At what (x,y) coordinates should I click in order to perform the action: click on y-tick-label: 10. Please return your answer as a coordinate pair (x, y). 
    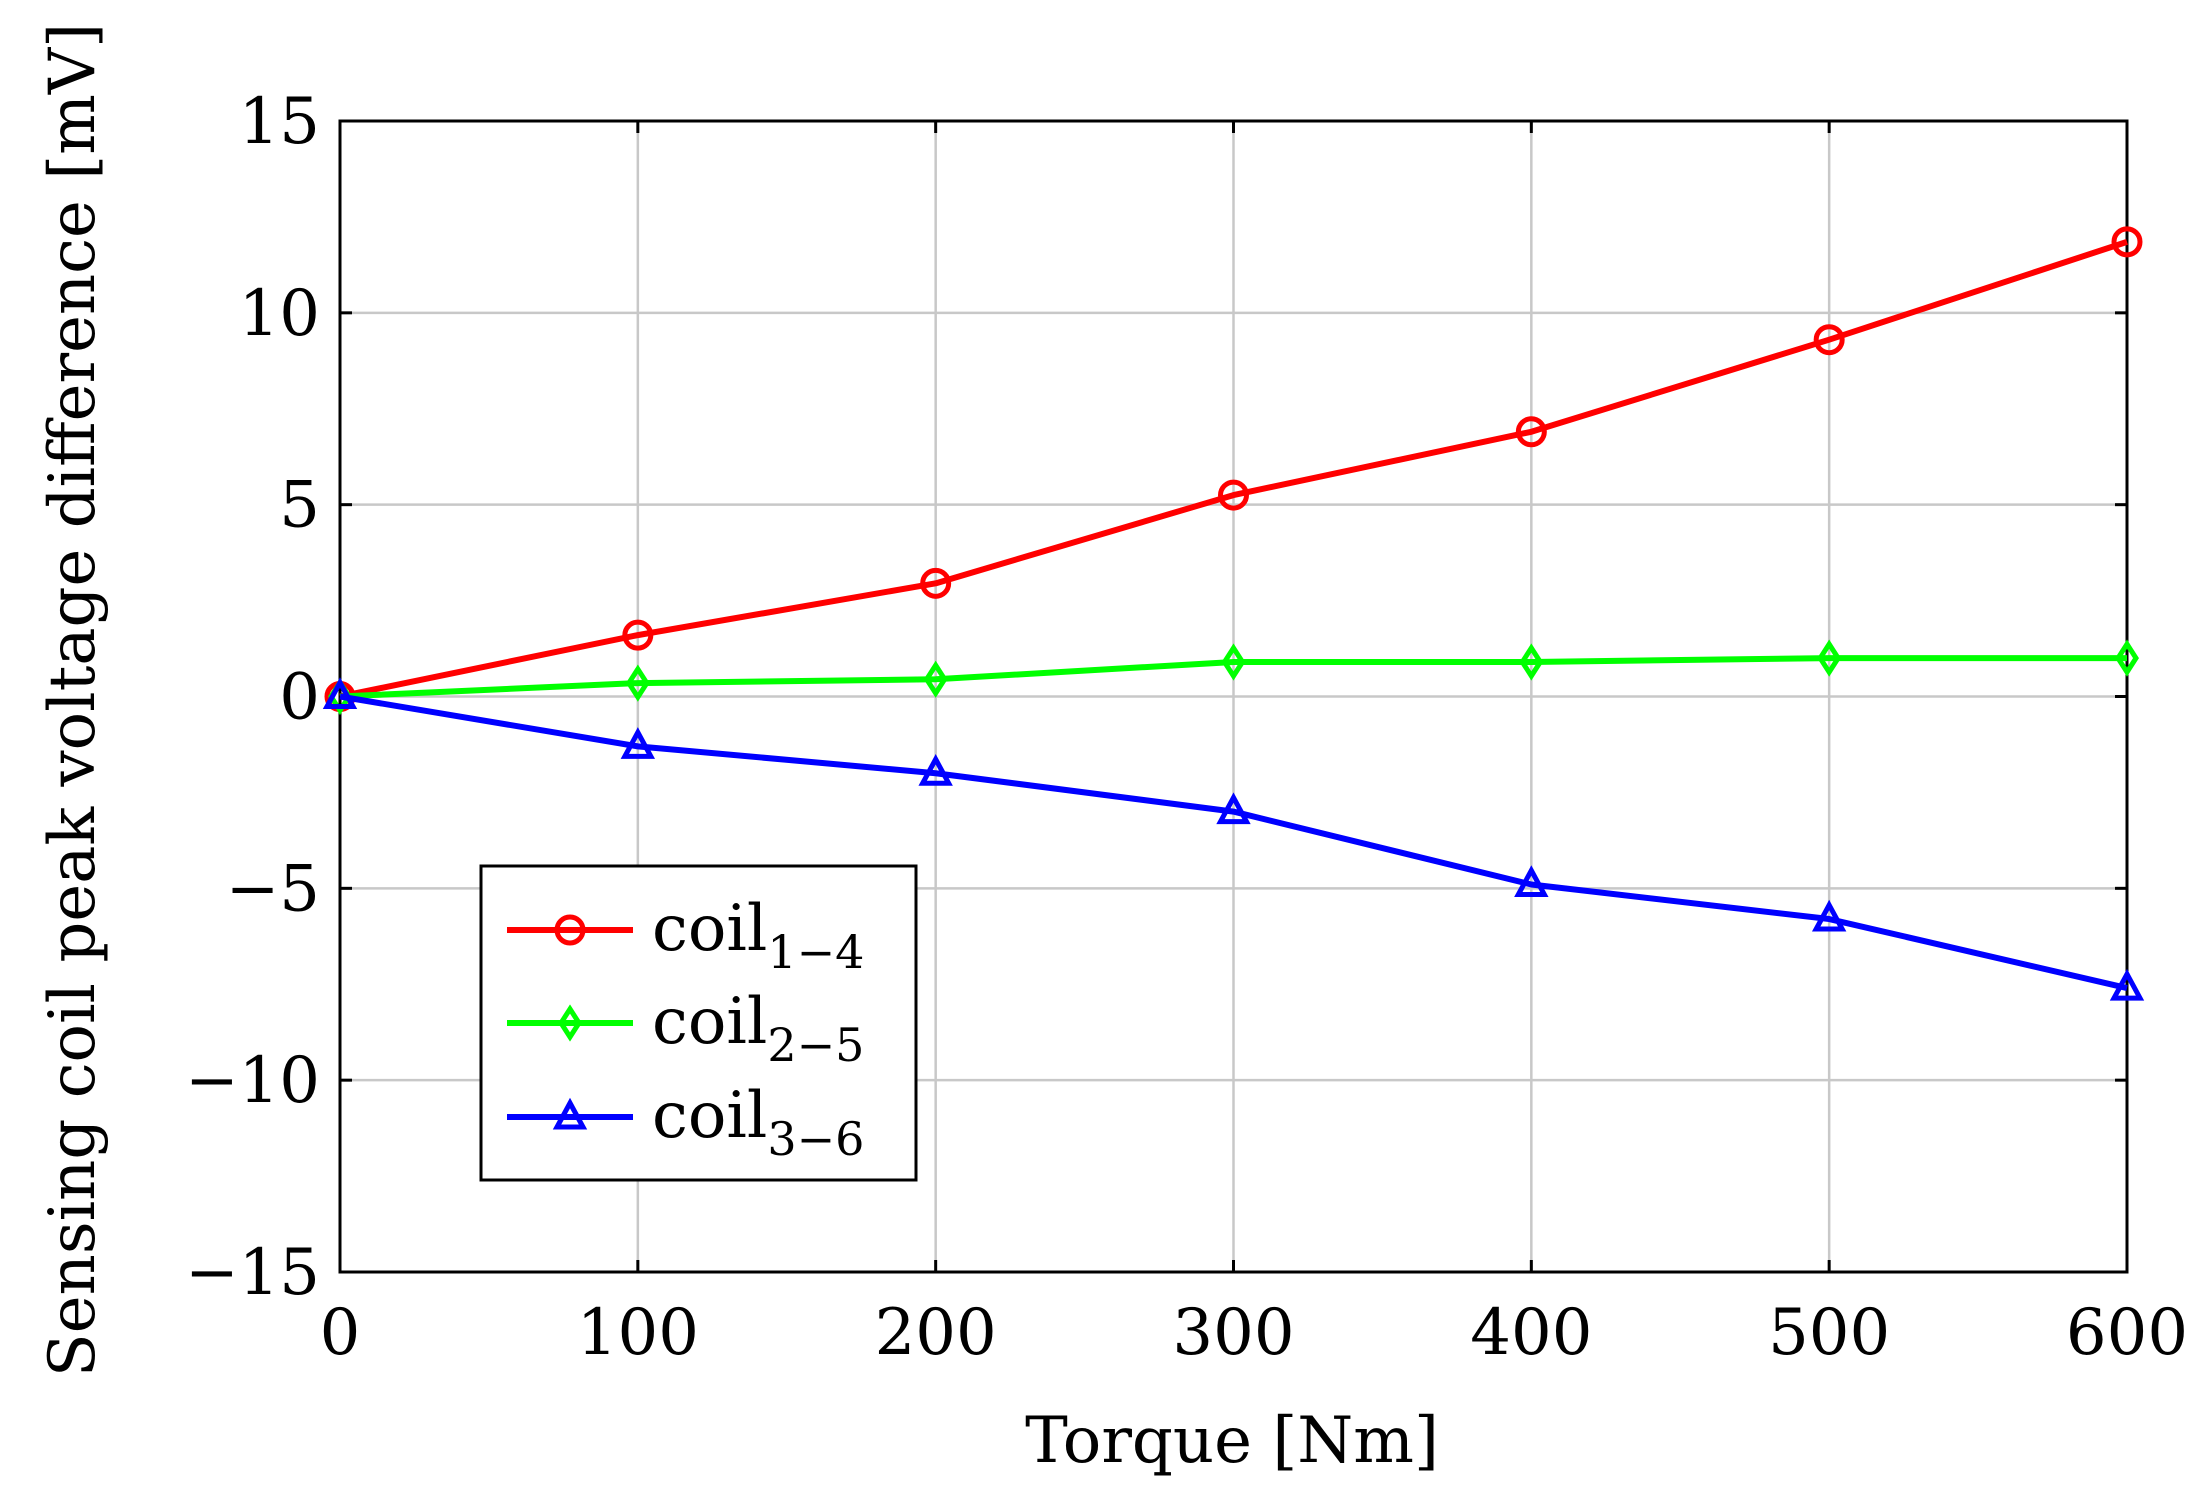
    Looking at the image, I should click on (279, 314).